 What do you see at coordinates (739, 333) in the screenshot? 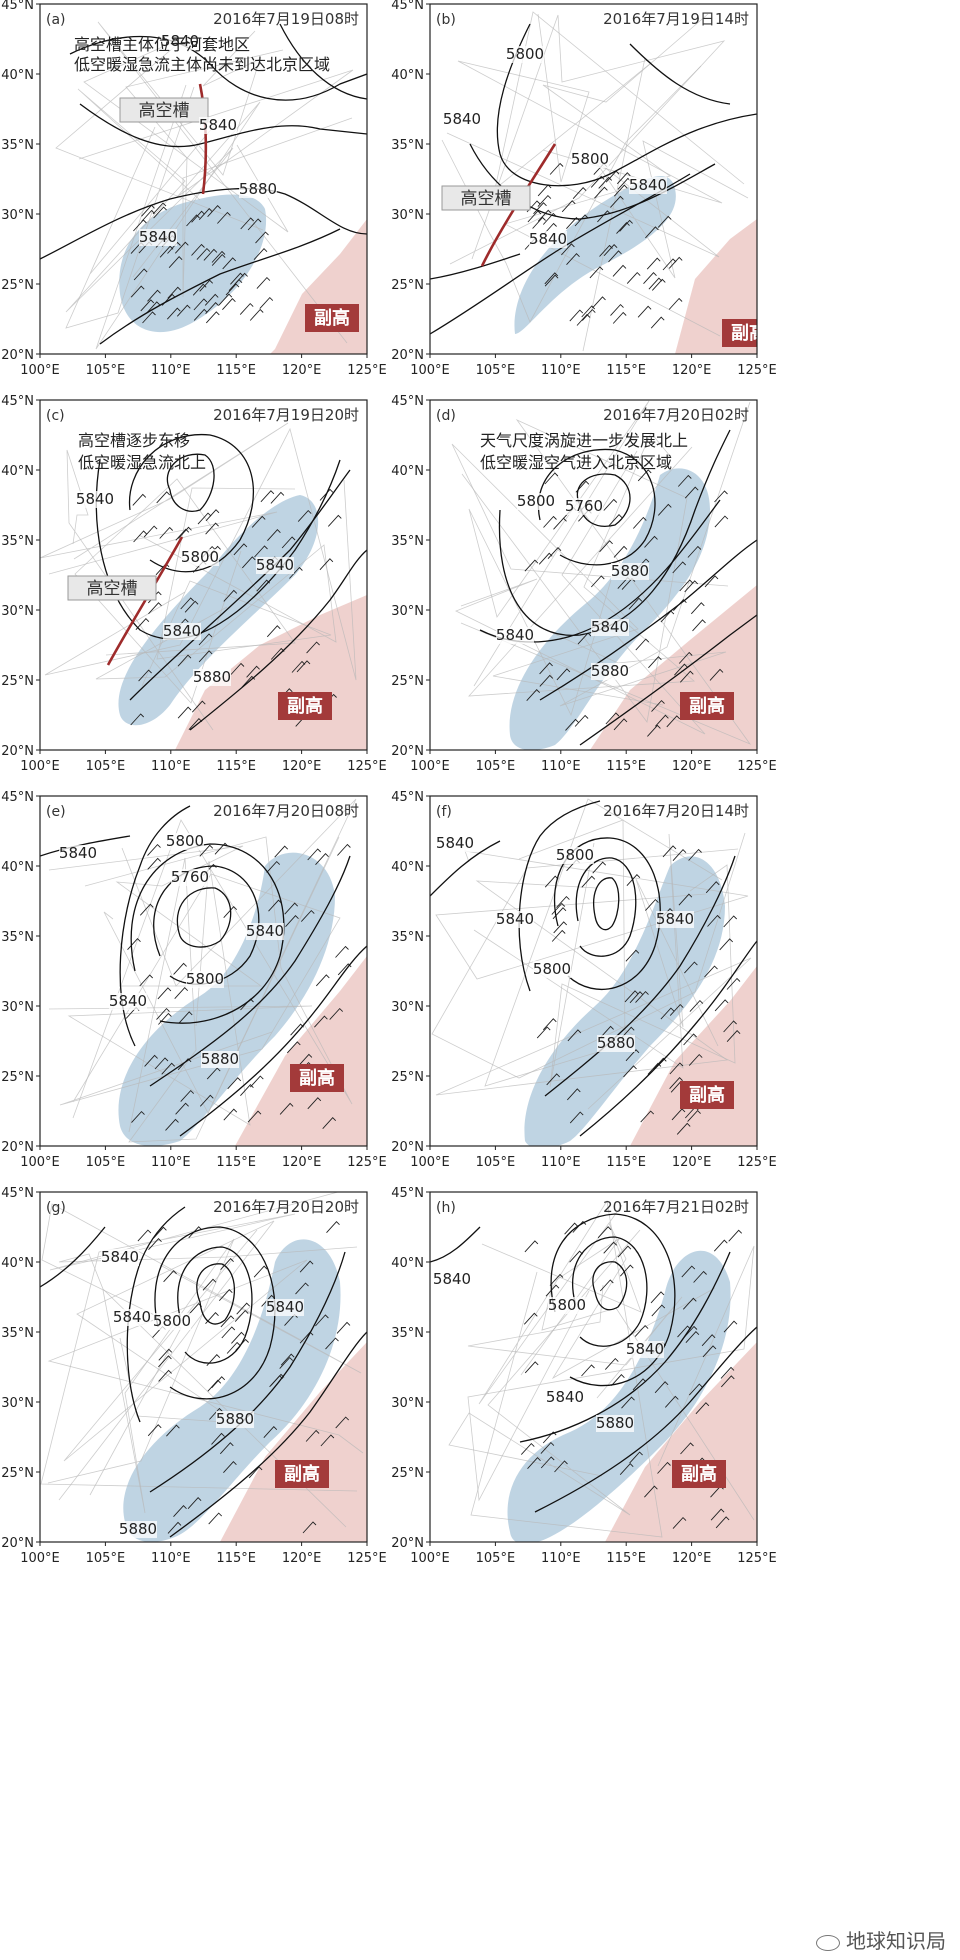
I see `subtropical-high-label-box` at bounding box center [739, 333].